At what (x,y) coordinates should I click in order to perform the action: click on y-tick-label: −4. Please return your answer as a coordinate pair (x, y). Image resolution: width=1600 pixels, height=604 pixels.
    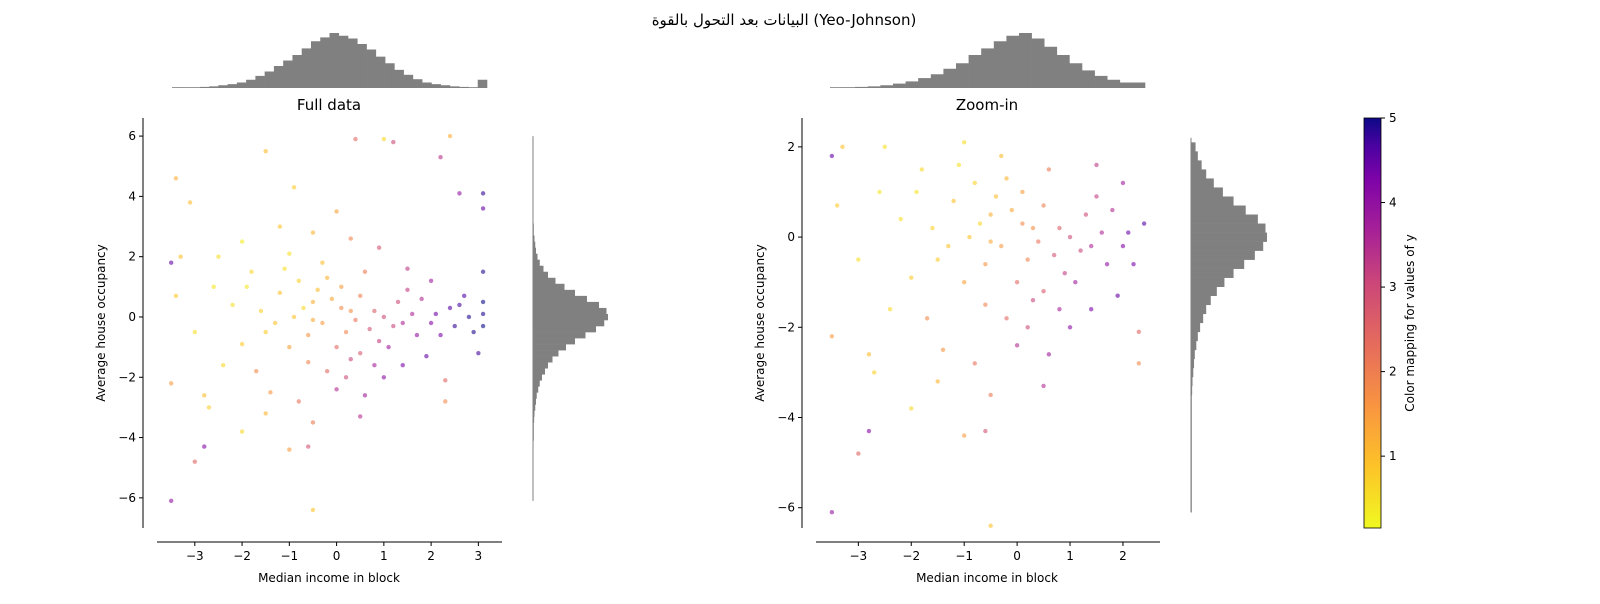
    Looking at the image, I should click on (786, 417).